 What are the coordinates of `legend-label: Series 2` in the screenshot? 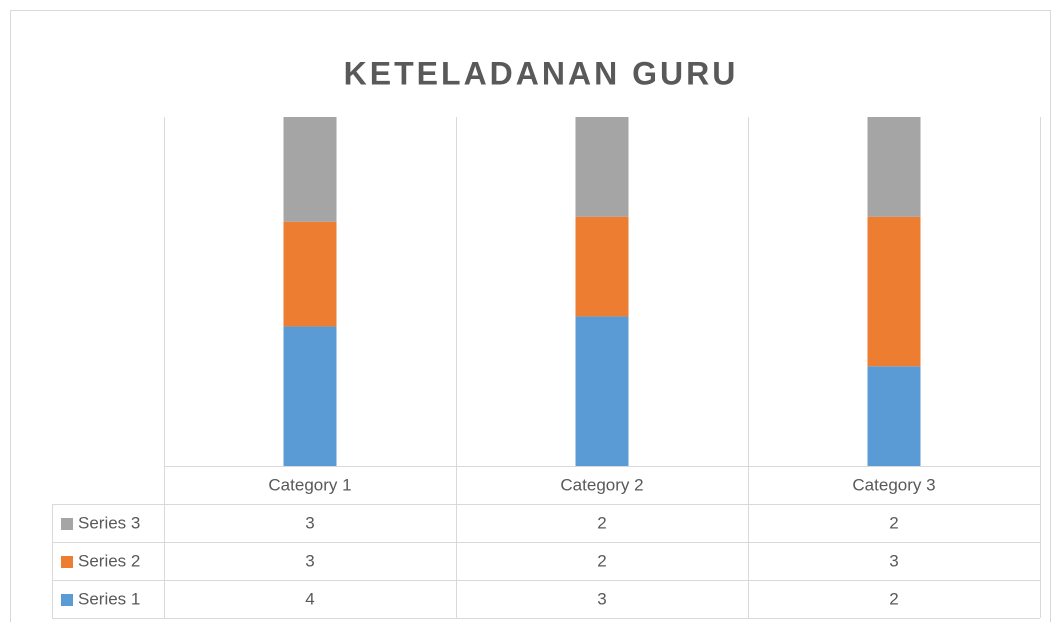 It's located at (109, 560).